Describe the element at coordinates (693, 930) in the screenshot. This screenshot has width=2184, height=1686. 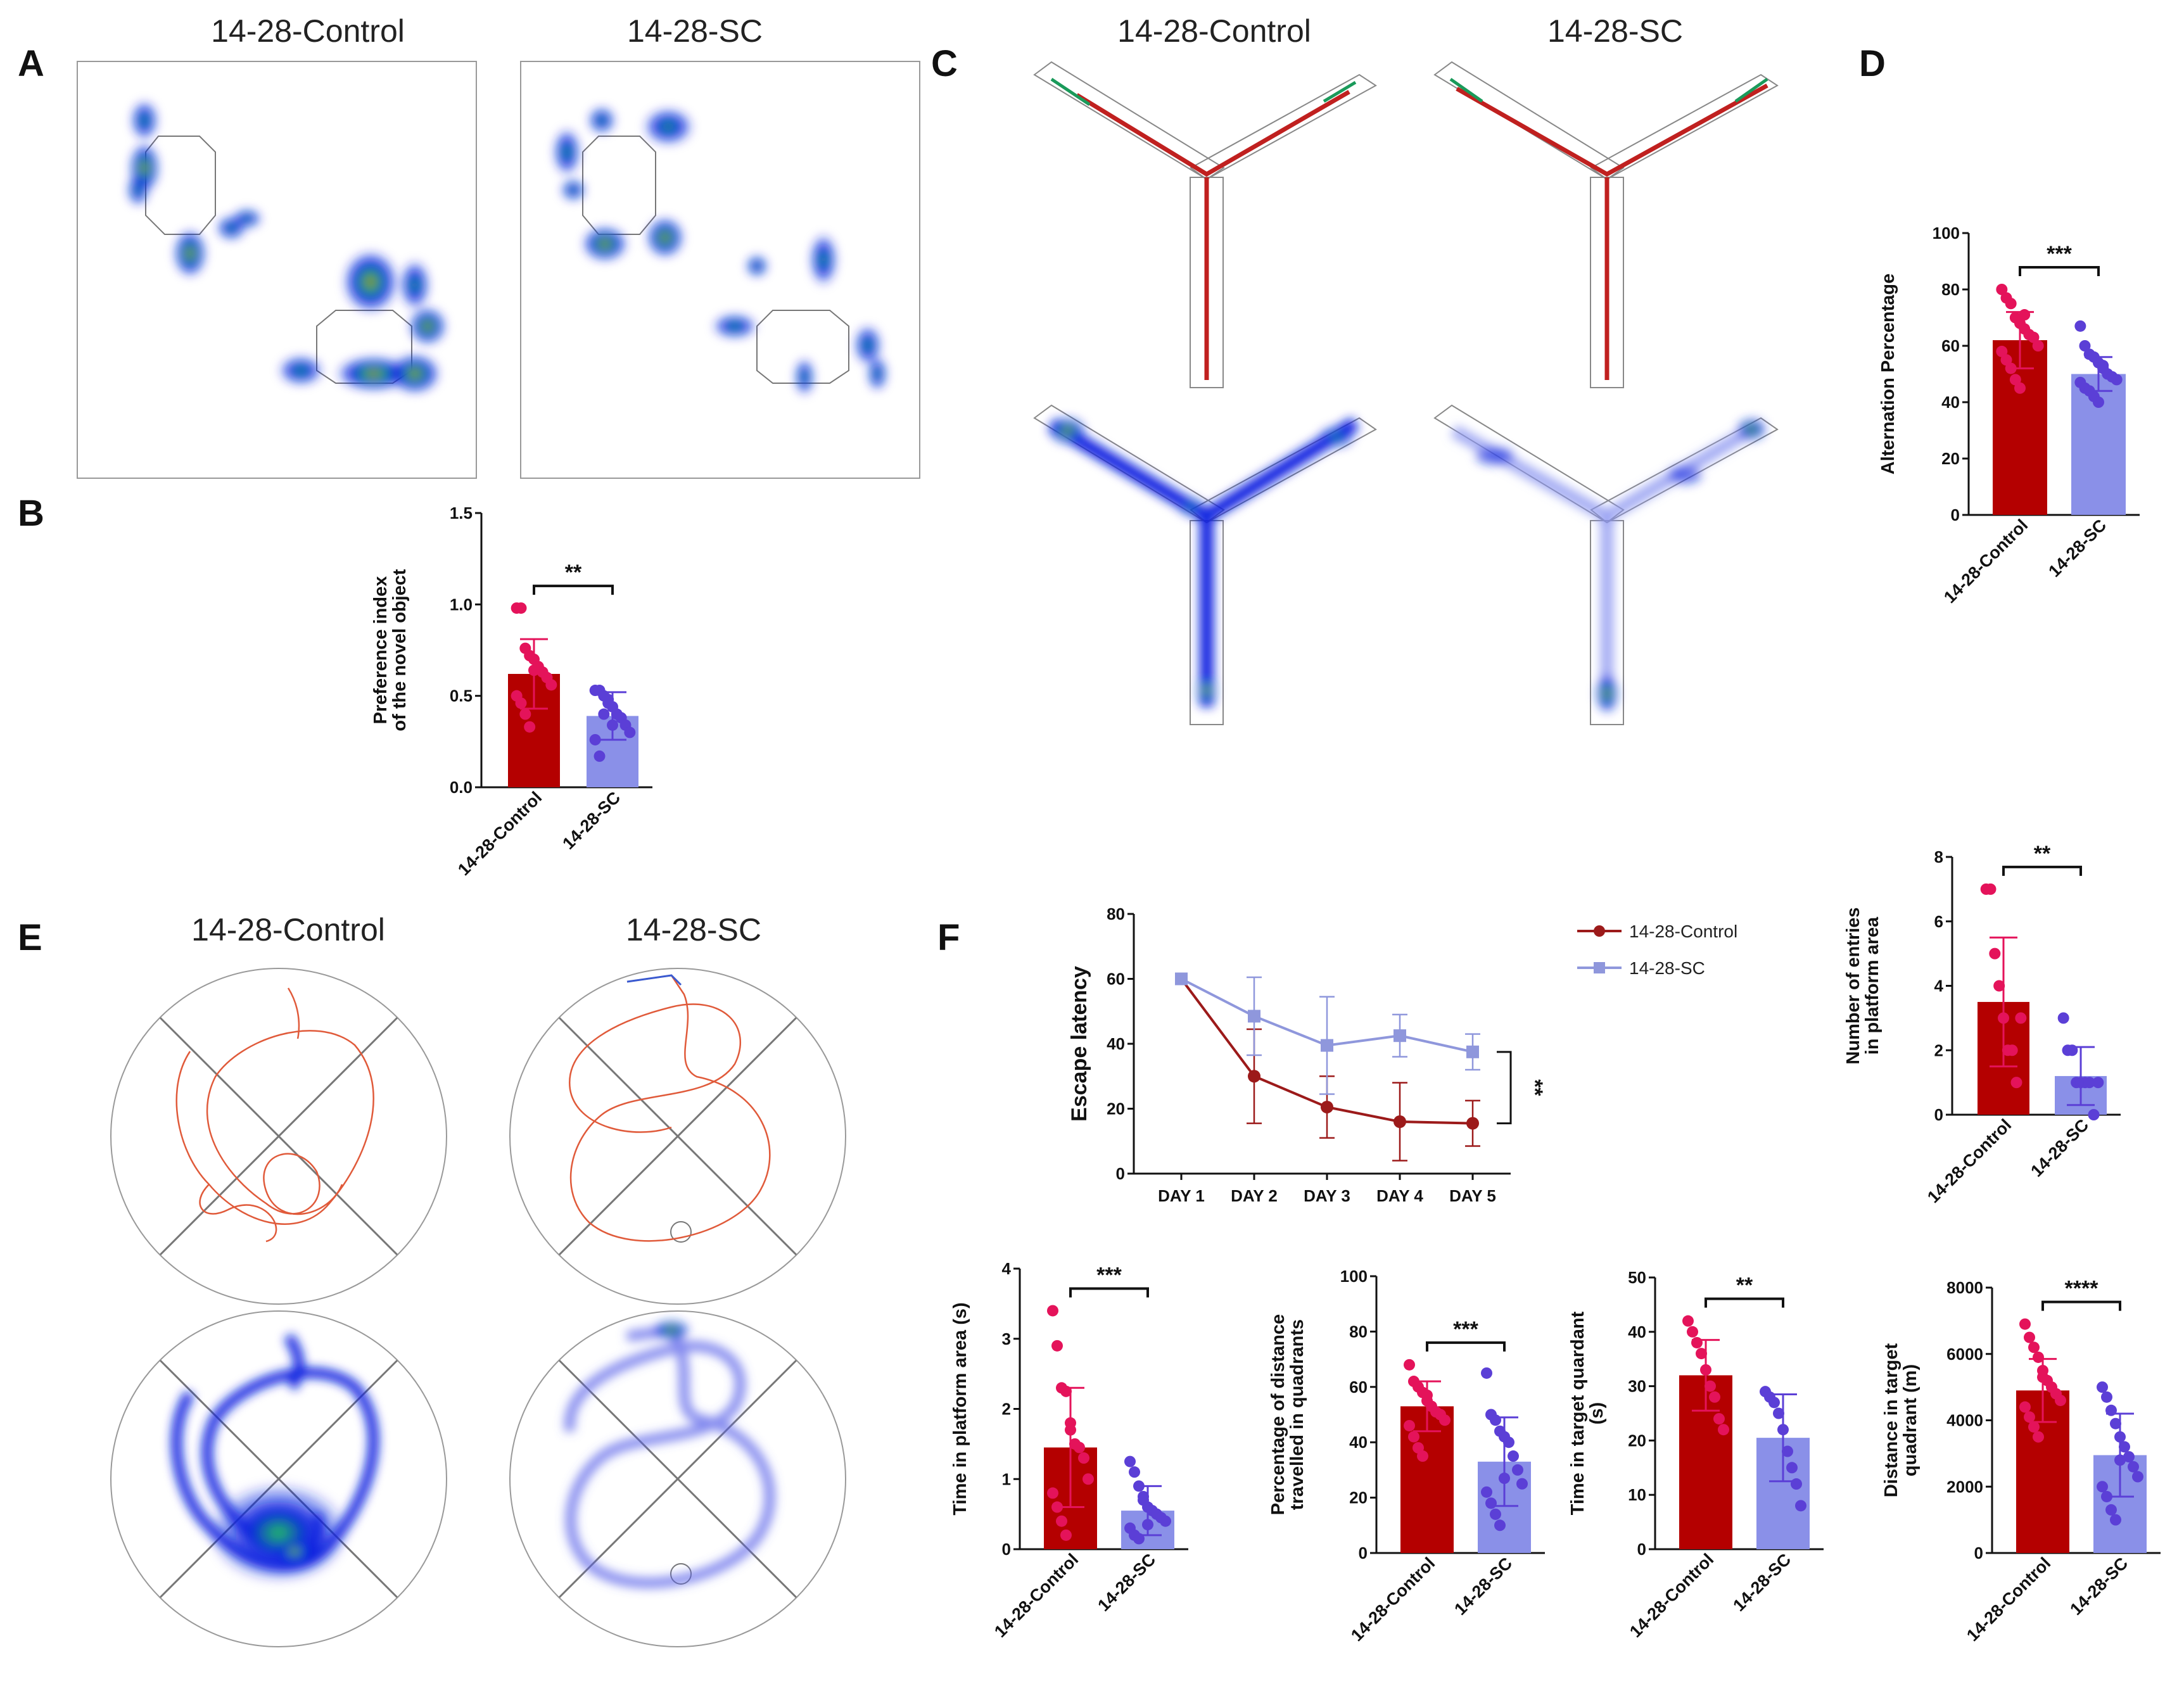
I see `panel-e-title-sc: 14-28-SC` at that location.